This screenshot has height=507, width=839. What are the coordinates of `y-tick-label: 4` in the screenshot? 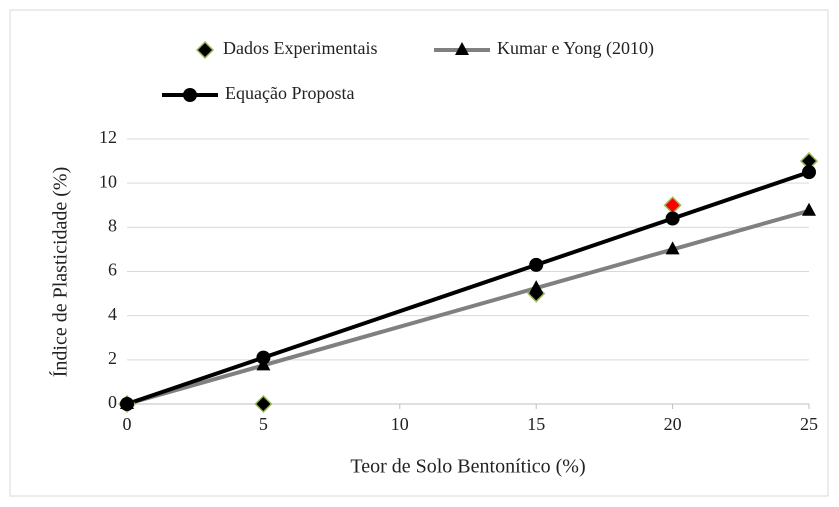 It's located at (112, 314).